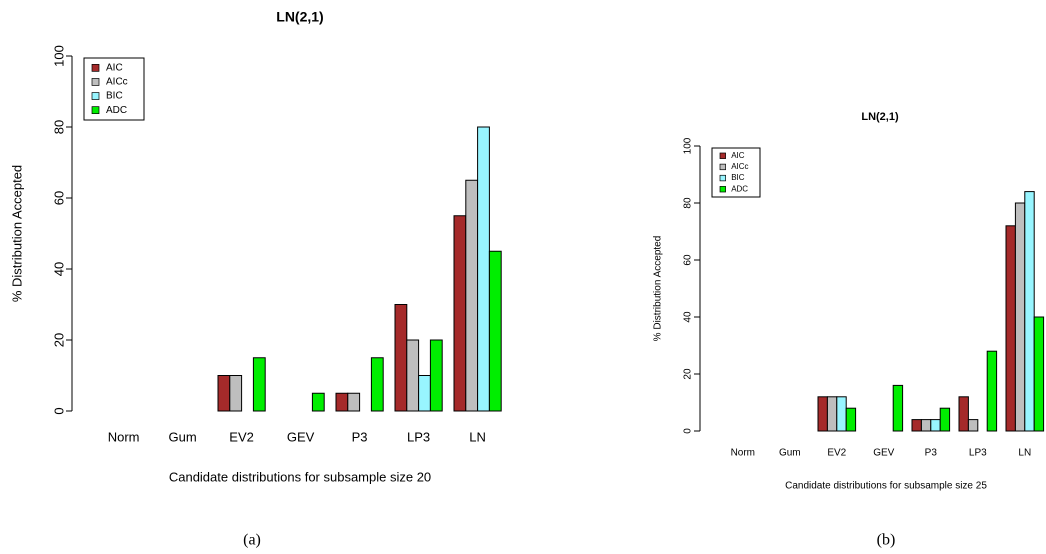 This screenshot has width=1046, height=554. I want to click on caption: (b), so click(886, 540).